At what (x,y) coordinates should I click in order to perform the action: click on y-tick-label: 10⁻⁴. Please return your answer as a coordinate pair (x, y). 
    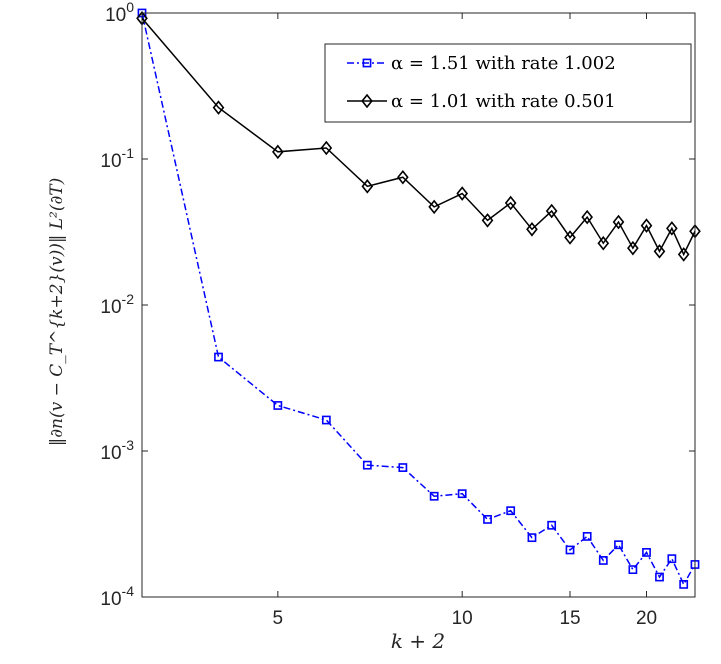
    Looking at the image, I should click on (117, 596).